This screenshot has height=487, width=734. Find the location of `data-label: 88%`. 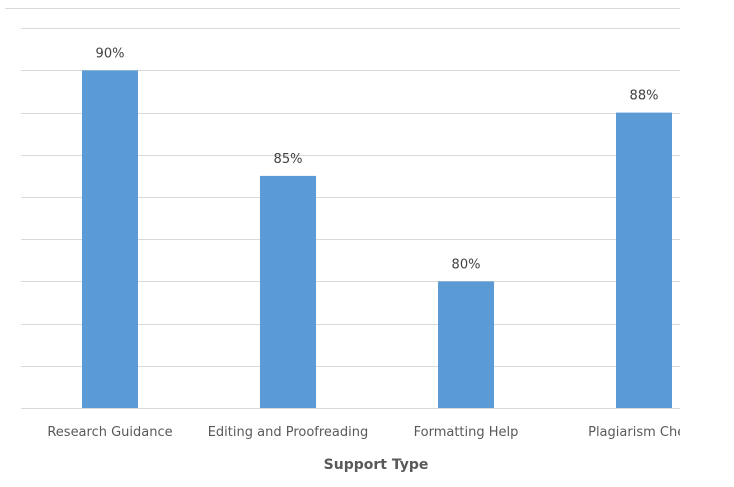

data-label: 88% is located at coordinates (644, 96).